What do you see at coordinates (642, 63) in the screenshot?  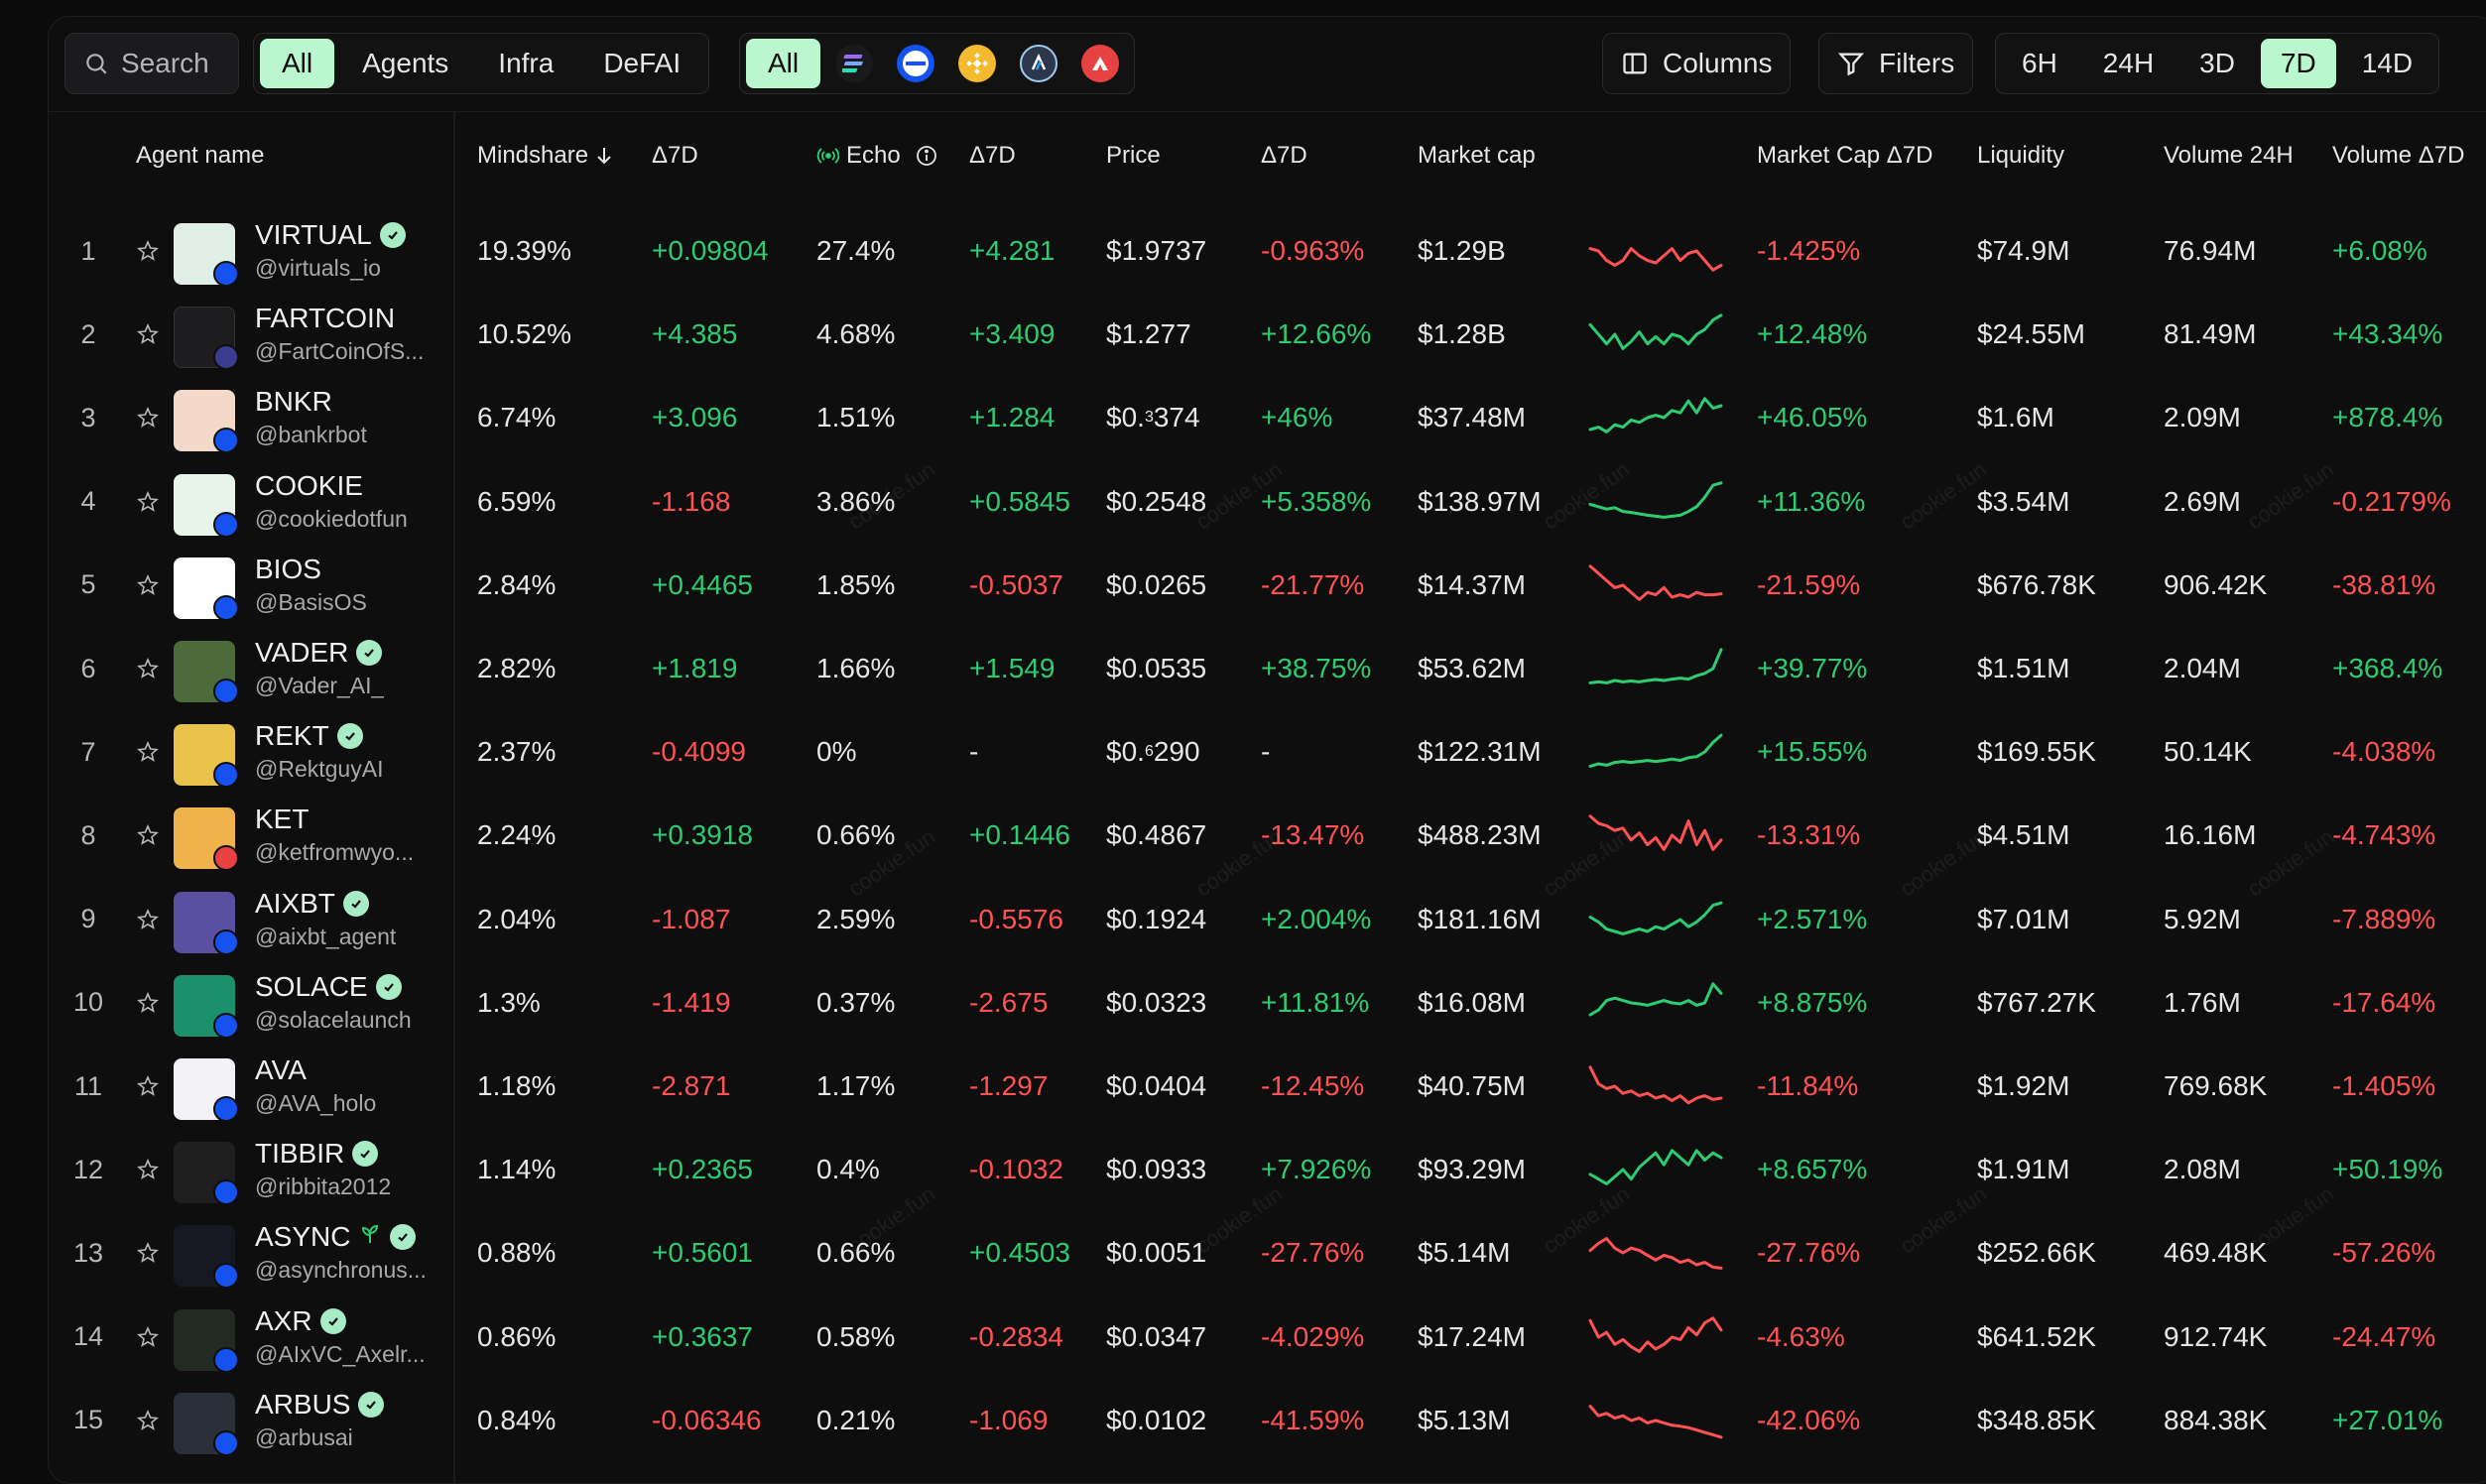 I see `category-defai-button: DeFAI` at bounding box center [642, 63].